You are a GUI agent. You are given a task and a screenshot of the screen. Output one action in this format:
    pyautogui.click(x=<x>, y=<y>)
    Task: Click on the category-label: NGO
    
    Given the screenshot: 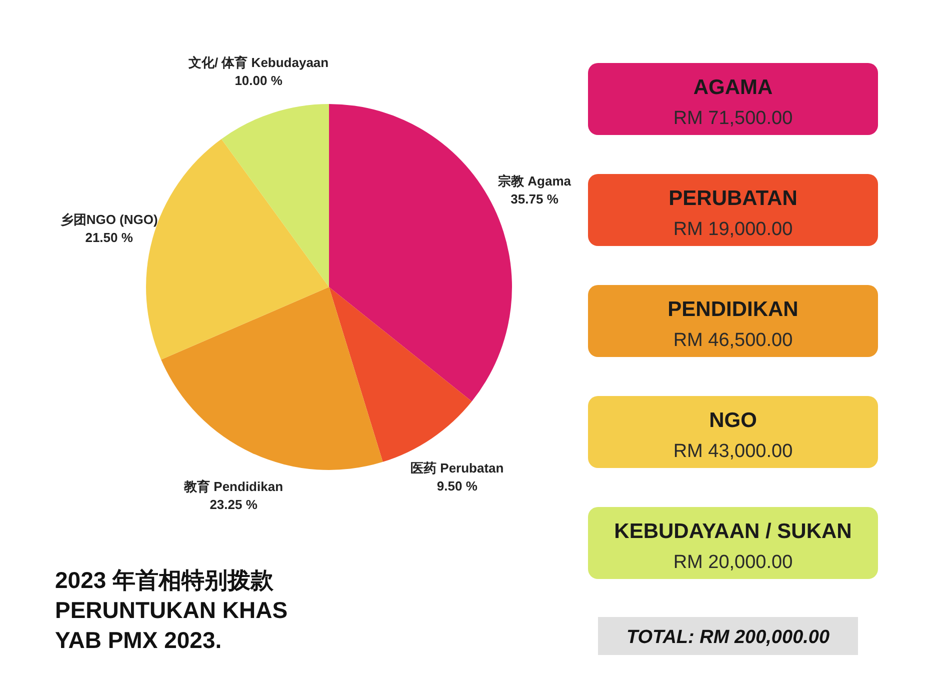 What is the action you would take?
    pyautogui.click(x=733, y=420)
    